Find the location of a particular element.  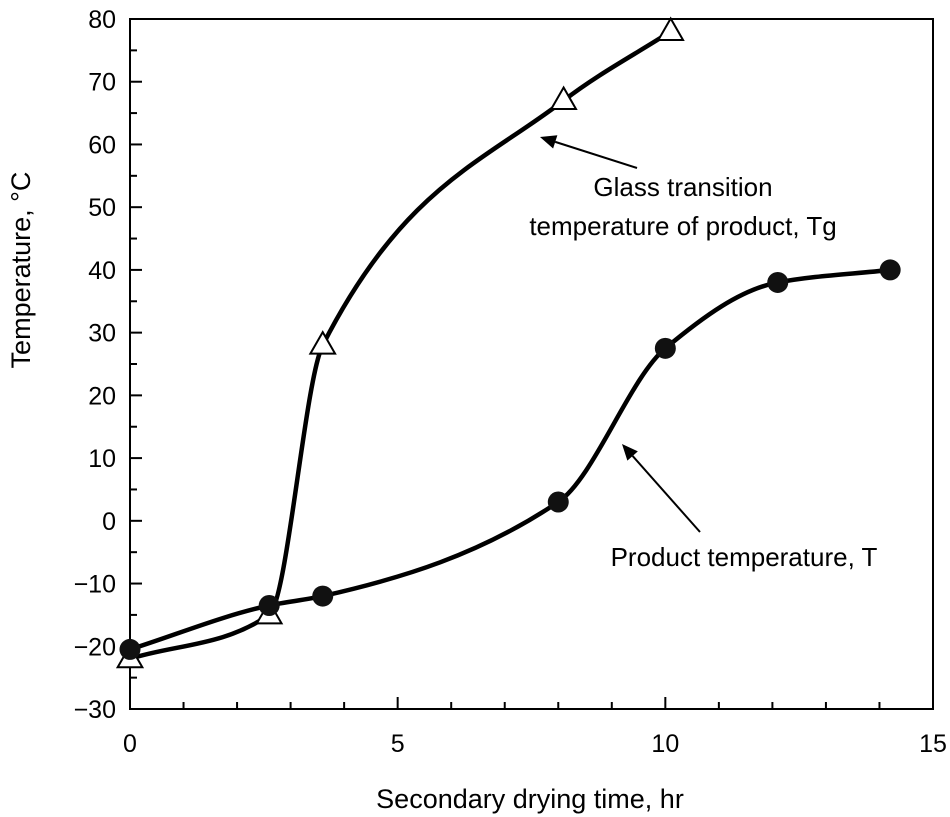

x-axis-label: Secondary drying time, hr is located at coordinates (530, 799).